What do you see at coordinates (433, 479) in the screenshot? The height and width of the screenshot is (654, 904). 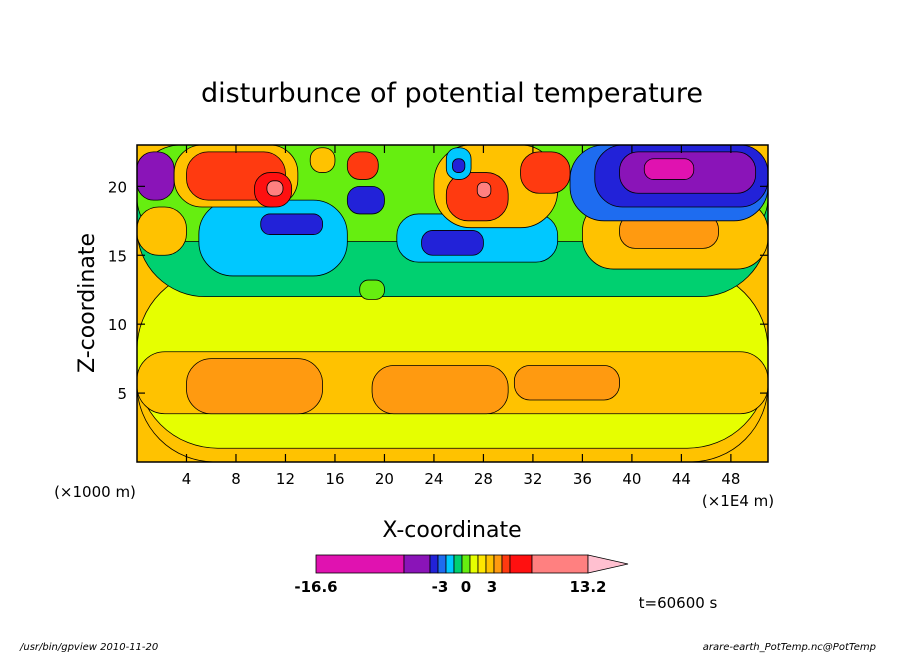 I see `x-tick-label: 24` at bounding box center [433, 479].